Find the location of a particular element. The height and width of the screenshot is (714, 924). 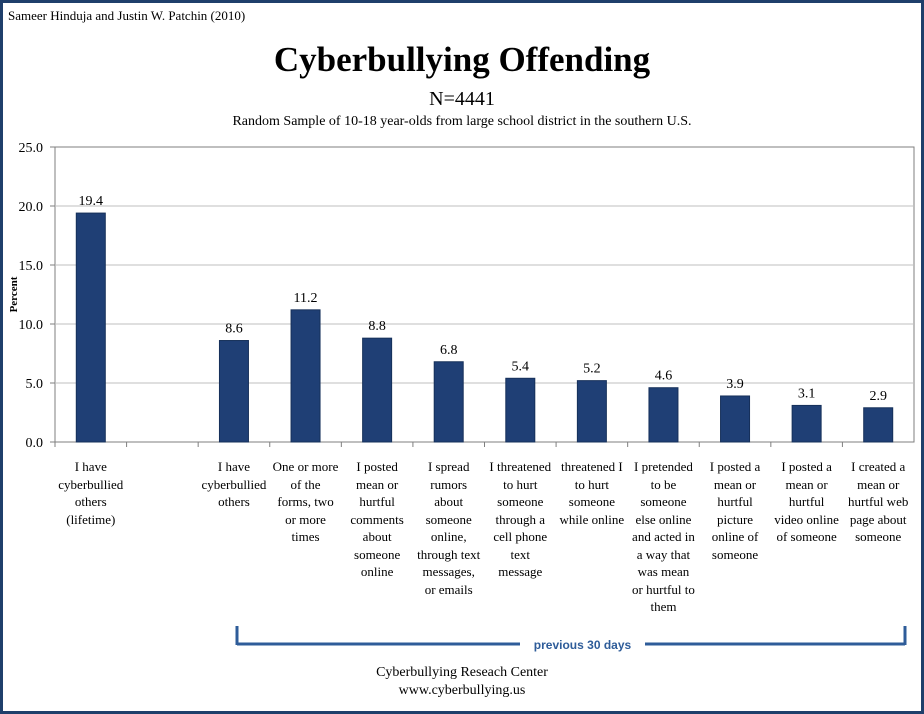

category-label-line: message is located at coordinates (520, 571).